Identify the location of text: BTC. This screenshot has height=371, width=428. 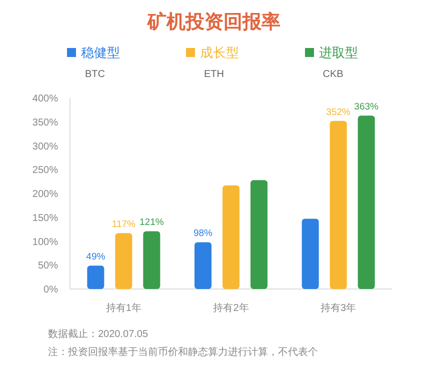
(95, 74).